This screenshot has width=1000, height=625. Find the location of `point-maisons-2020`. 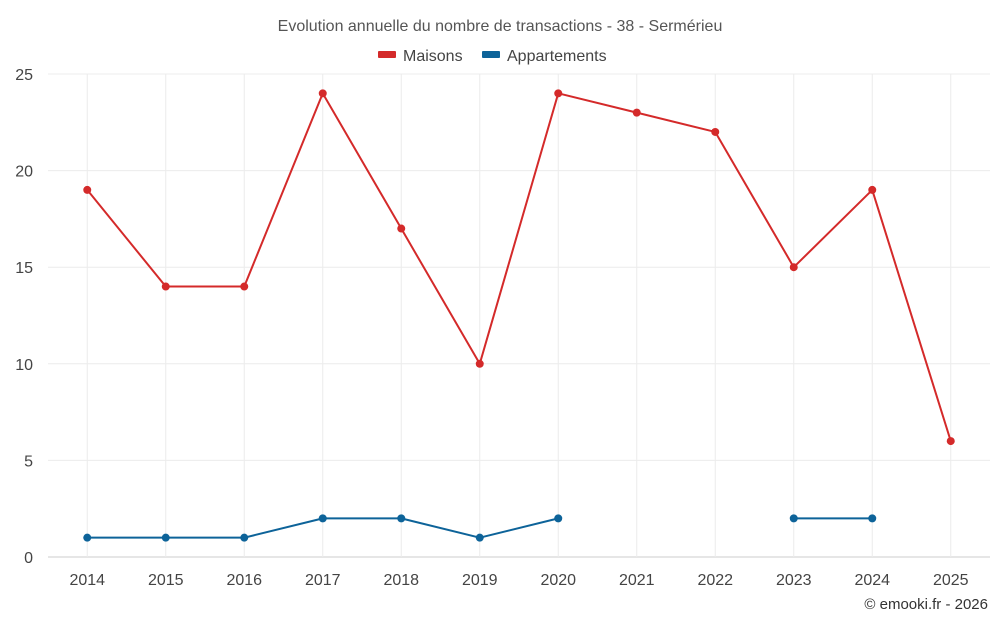

point-maisons-2020 is located at coordinates (558, 93).